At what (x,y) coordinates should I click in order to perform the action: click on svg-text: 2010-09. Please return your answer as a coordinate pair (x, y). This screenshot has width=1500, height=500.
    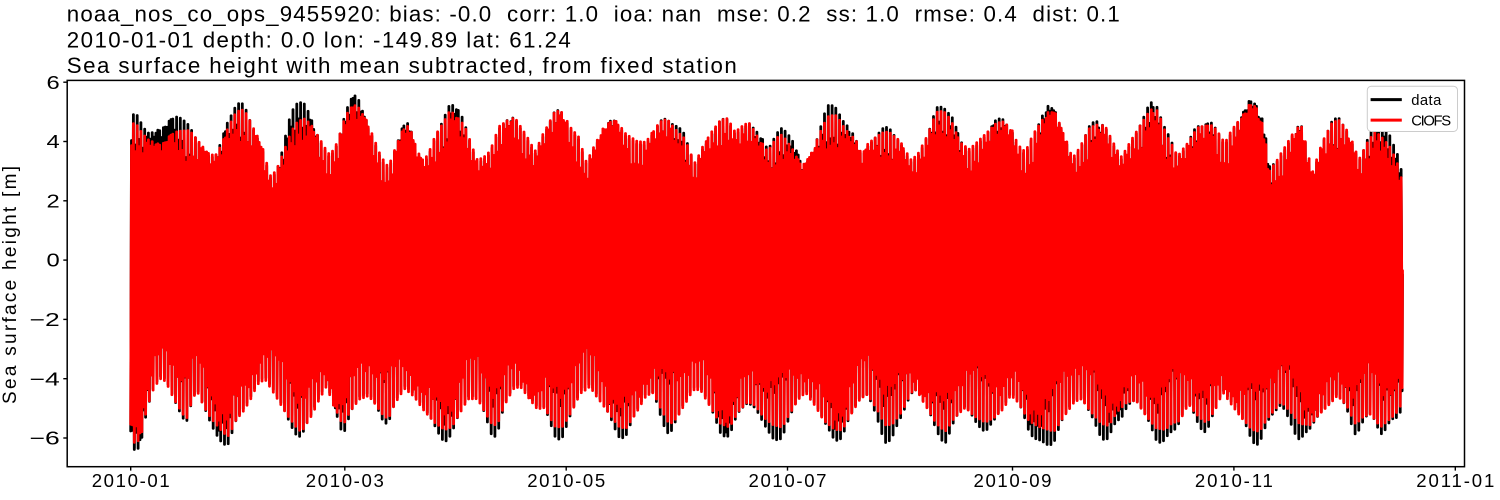
    Looking at the image, I should click on (1013, 480).